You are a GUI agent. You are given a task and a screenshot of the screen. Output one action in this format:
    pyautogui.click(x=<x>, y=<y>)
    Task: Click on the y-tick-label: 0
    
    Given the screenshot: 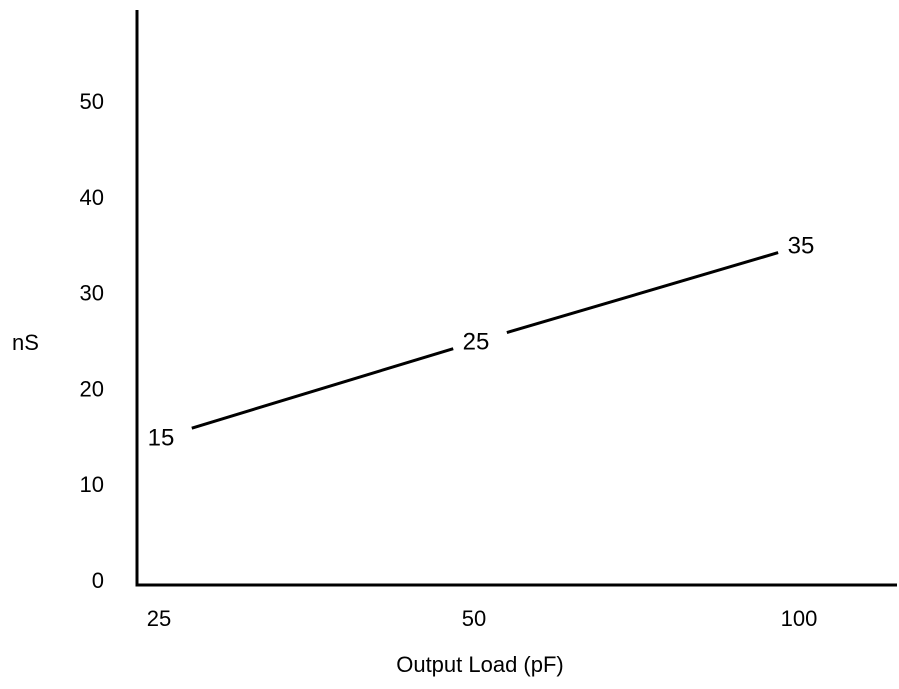 What is the action you would take?
    pyautogui.click(x=98, y=580)
    